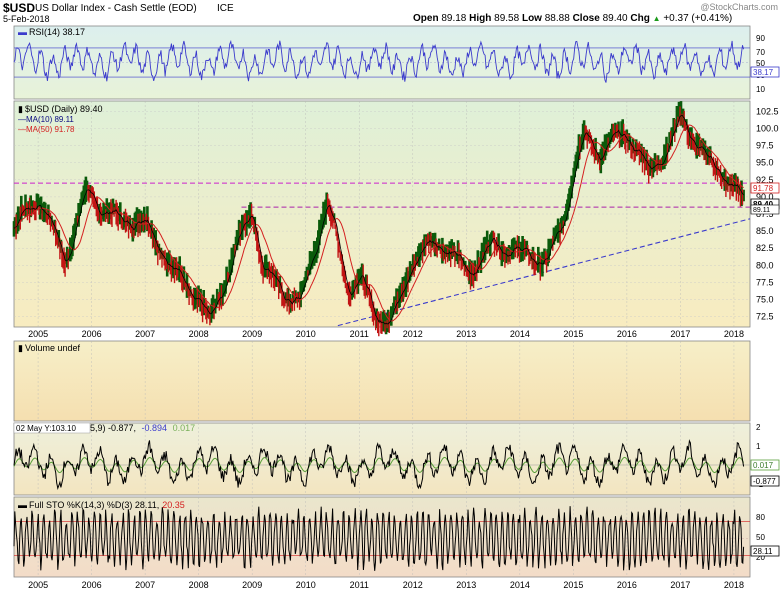 The height and width of the screenshot is (593, 780). Describe the element at coordinates (761, 210) in the screenshot. I see `svg-text: 89.11` at that location.